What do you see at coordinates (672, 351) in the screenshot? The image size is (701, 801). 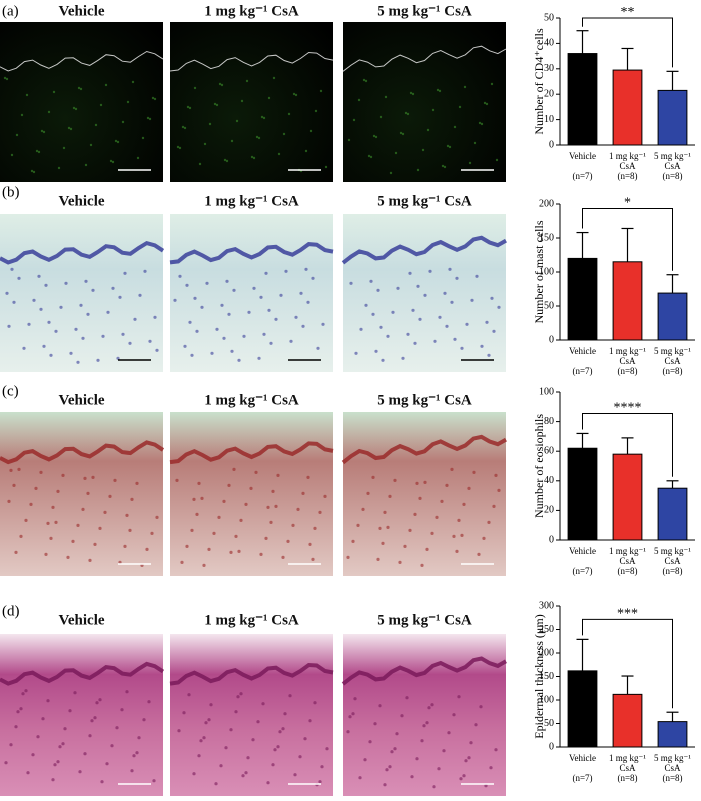 I see `x-tick-label: 5 mg kg⁻¹` at bounding box center [672, 351].